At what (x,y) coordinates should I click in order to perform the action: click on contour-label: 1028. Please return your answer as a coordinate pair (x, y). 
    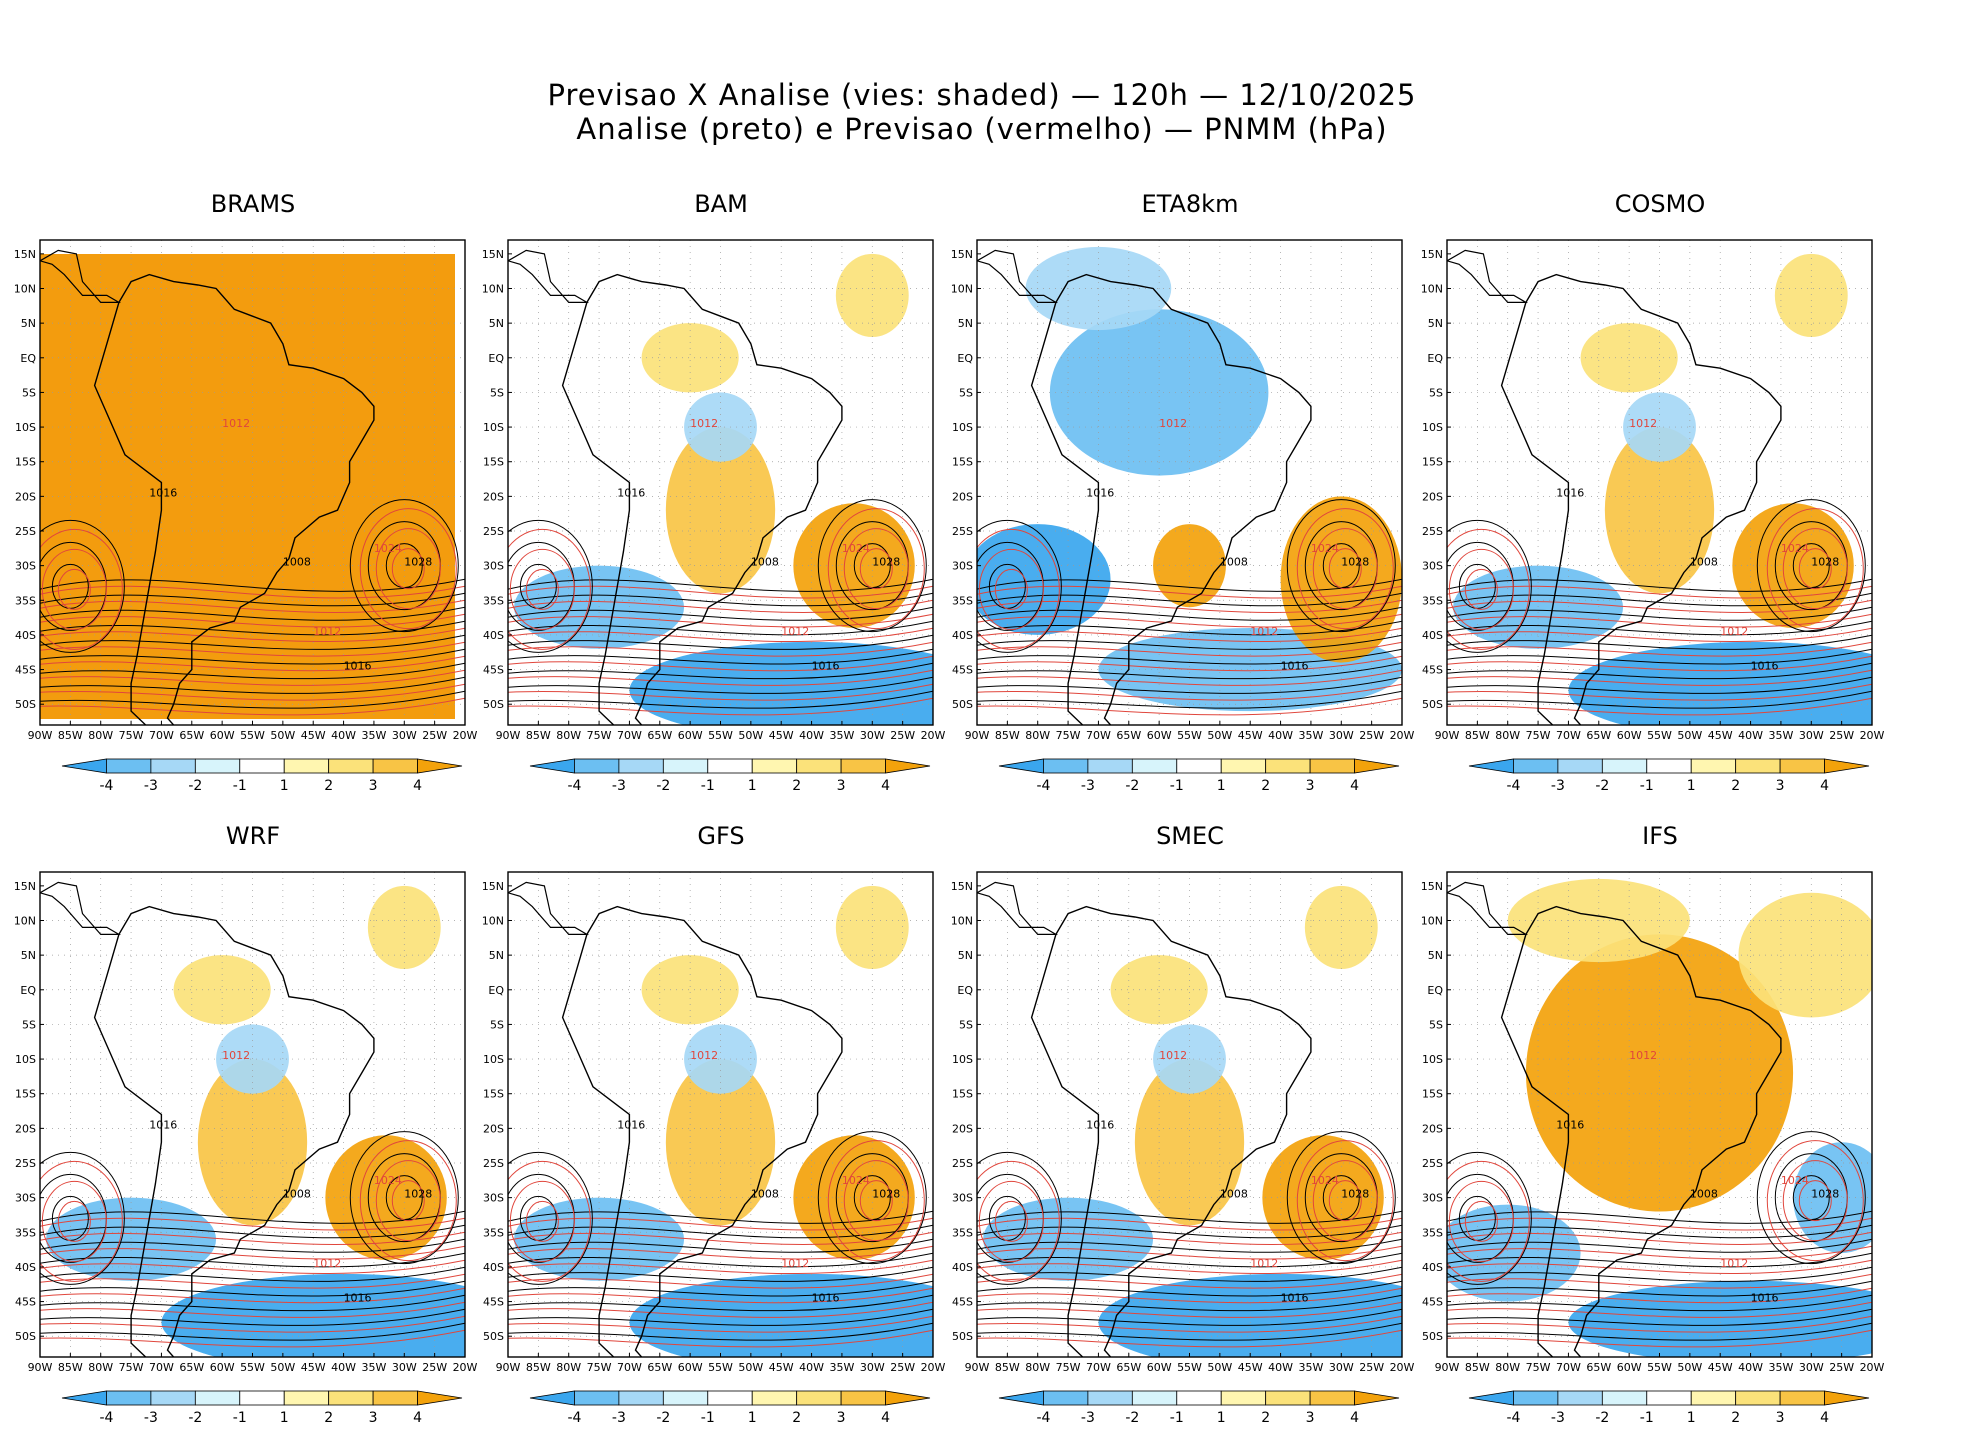
    Looking at the image, I should click on (1355, 1194).